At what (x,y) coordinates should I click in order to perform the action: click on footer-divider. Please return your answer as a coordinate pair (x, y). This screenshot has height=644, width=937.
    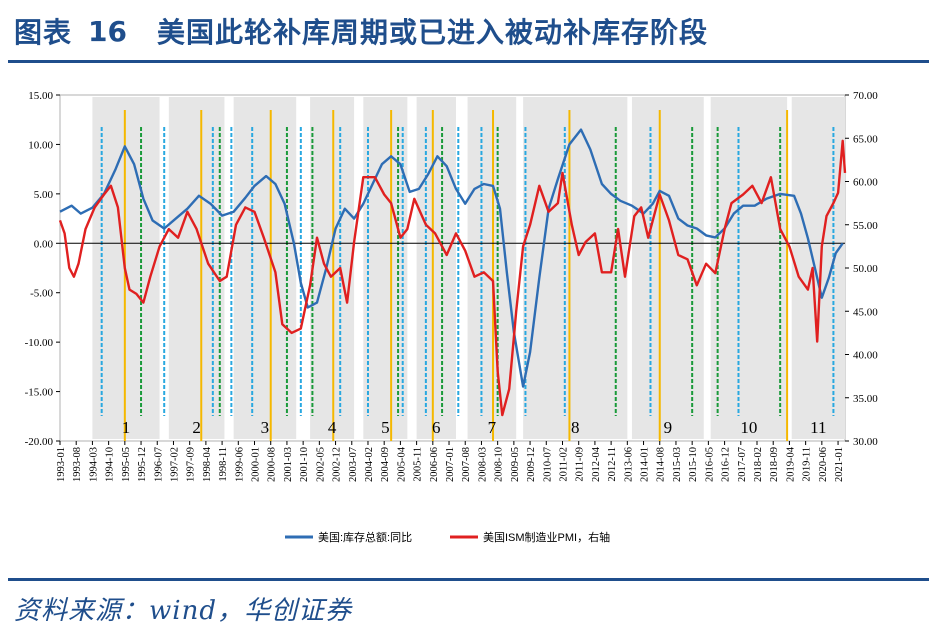
    Looking at the image, I should click on (468, 579).